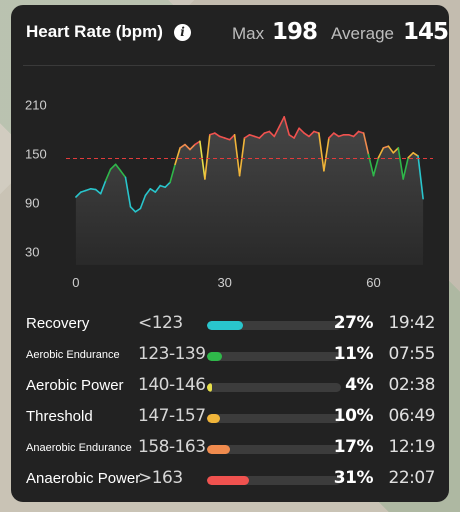 This screenshot has width=460, height=512. What do you see at coordinates (363, 33) in the screenshot?
I see `average-label: Average` at bounding box center [363, 33].